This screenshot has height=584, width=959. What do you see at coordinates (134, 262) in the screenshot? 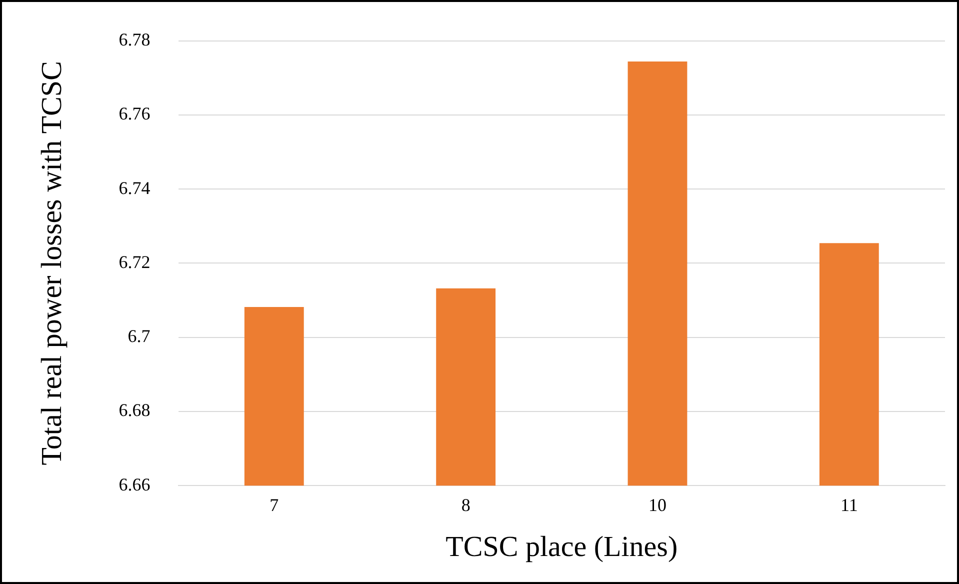
I see `y-tick-label: 6.72` at bounding box center [134, 262].